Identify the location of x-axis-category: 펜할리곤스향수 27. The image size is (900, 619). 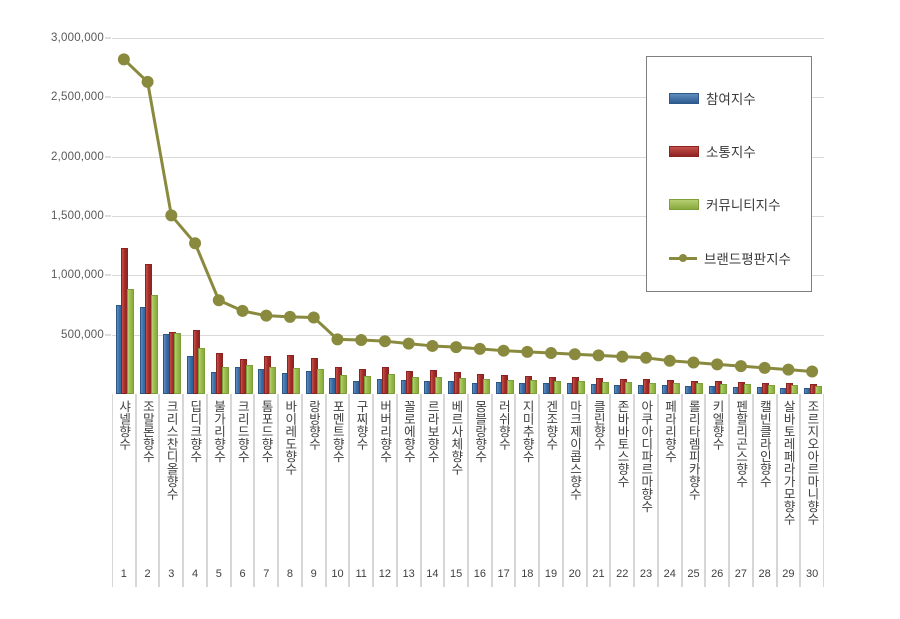
(741, 490).